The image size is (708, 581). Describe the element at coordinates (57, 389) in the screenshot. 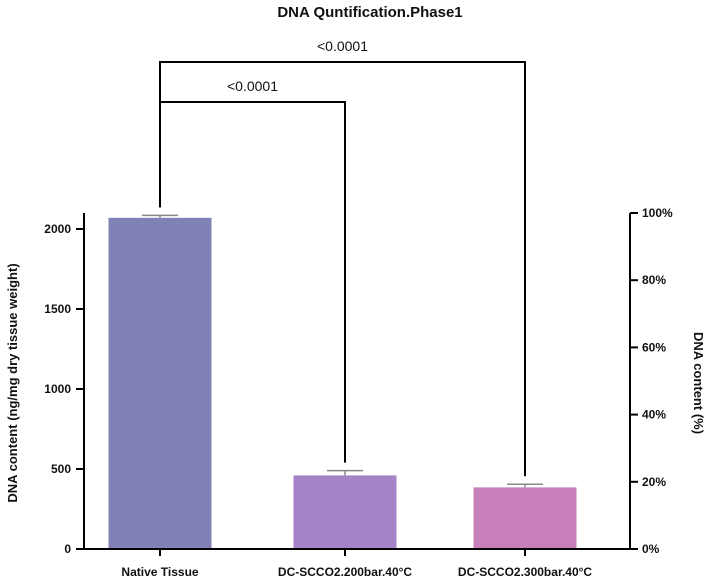

I see `y-tick-label-1000: 1000` at that location.